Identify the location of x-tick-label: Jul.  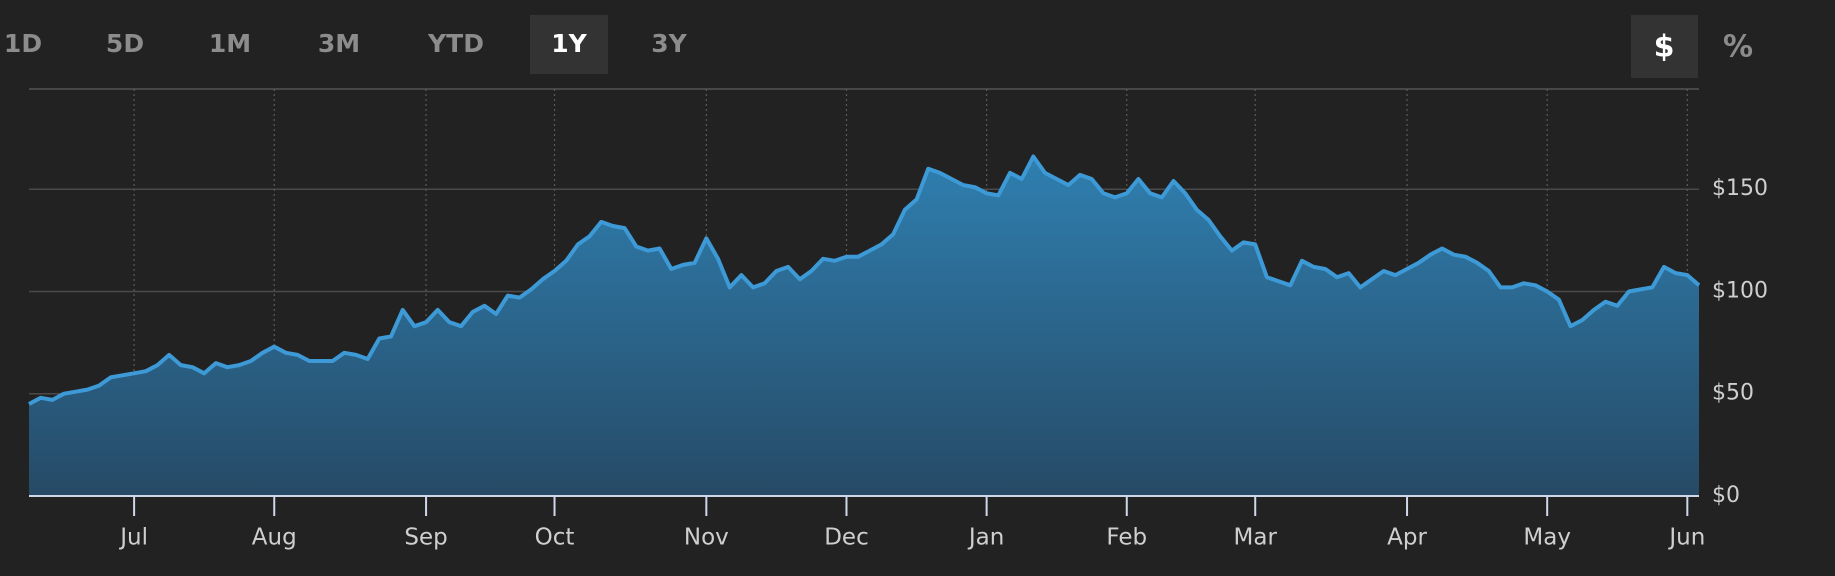
(133, 538).